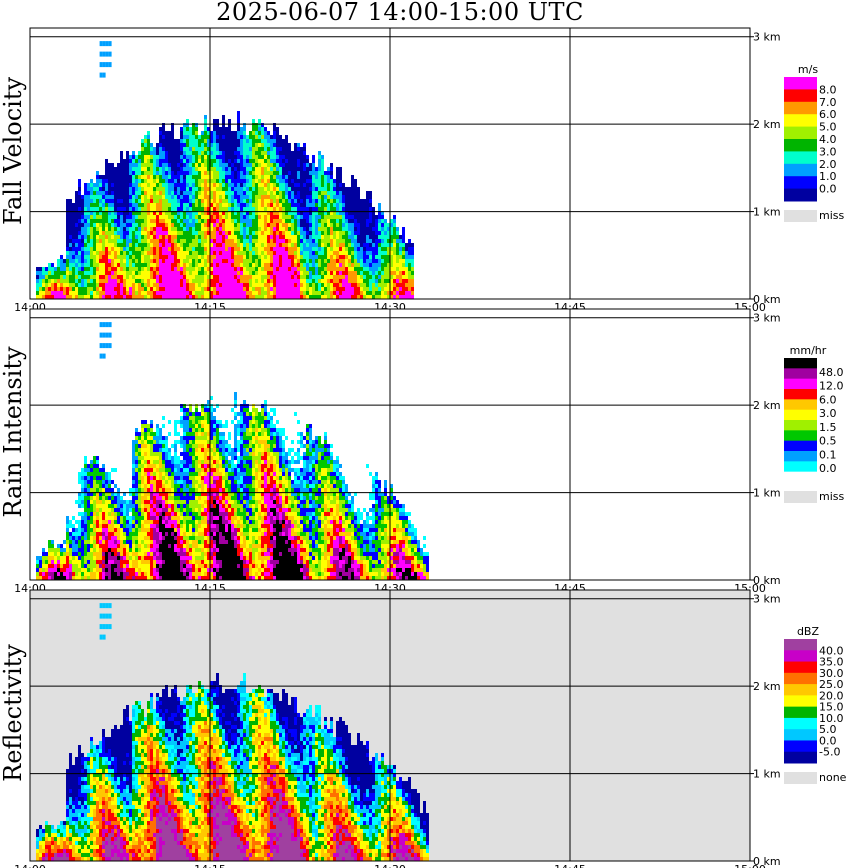 This screenshot has height=868, width=850. I want to click on legend-unit: dBZ, so click(808, 631).